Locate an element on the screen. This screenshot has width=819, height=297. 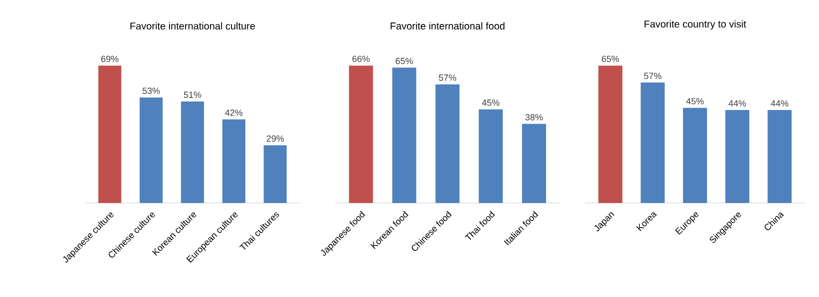
data-label: 69% is located at coordinates (109, 59).